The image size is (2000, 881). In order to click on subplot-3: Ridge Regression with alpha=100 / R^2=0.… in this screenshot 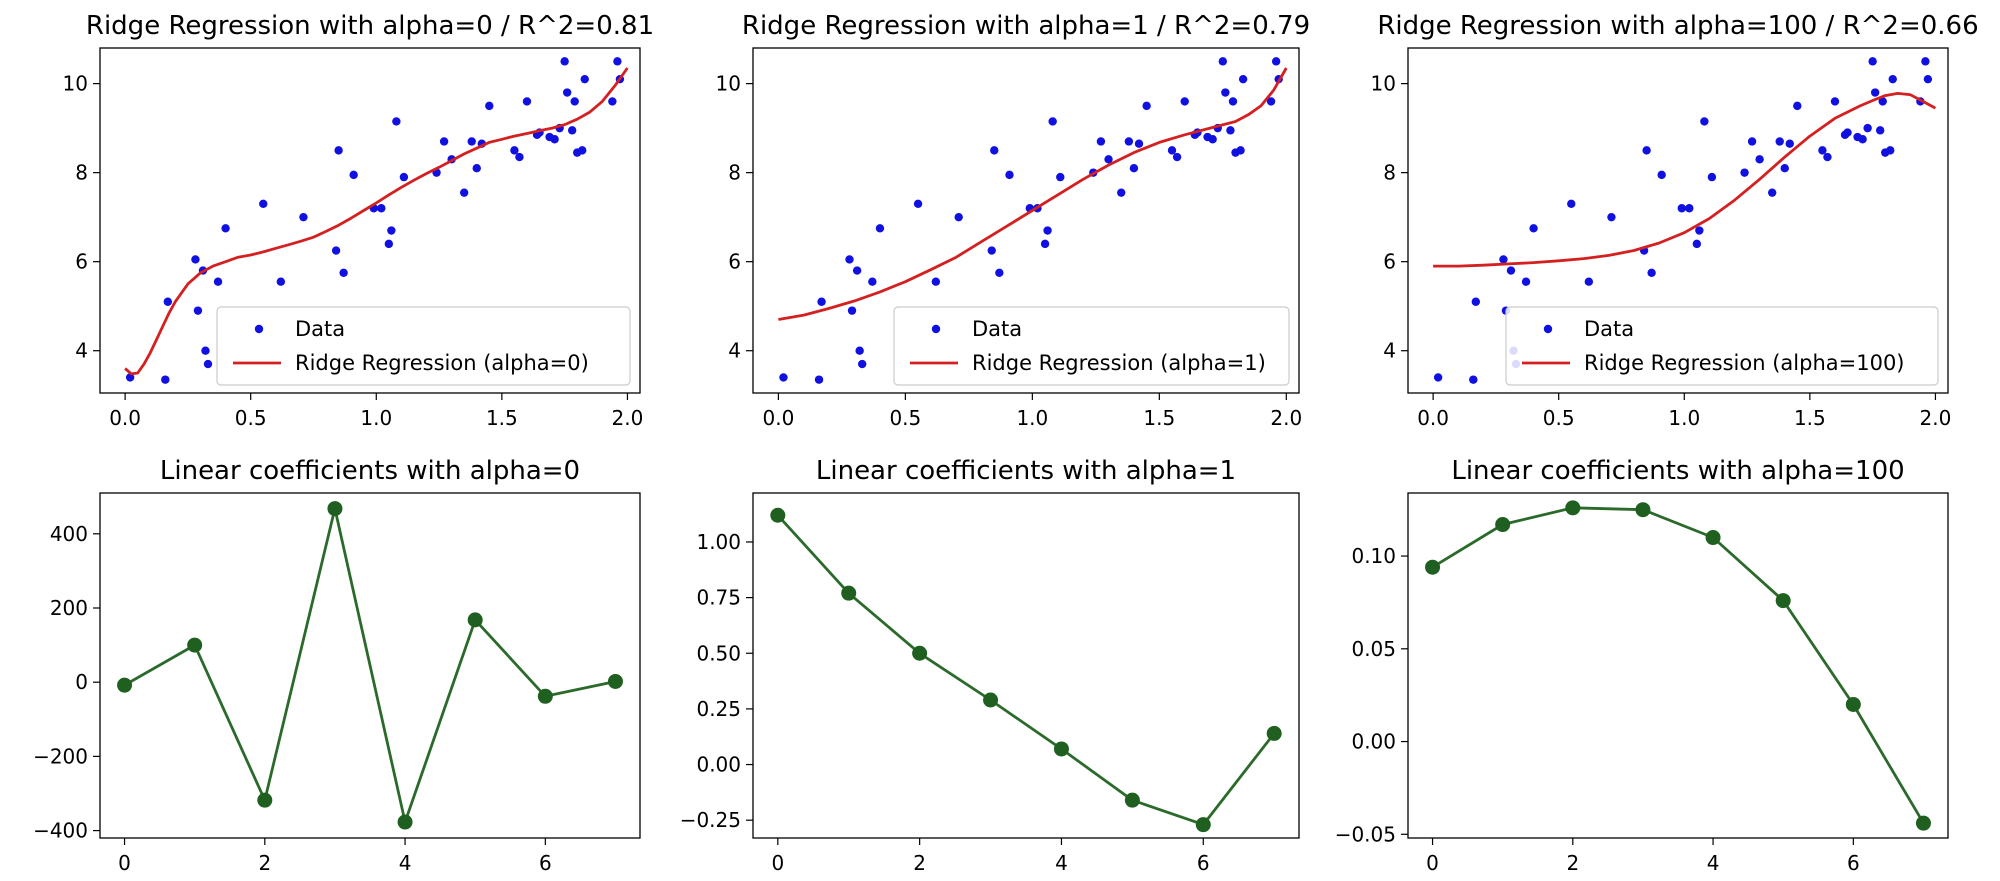, I will do `click(1675, 220)`.